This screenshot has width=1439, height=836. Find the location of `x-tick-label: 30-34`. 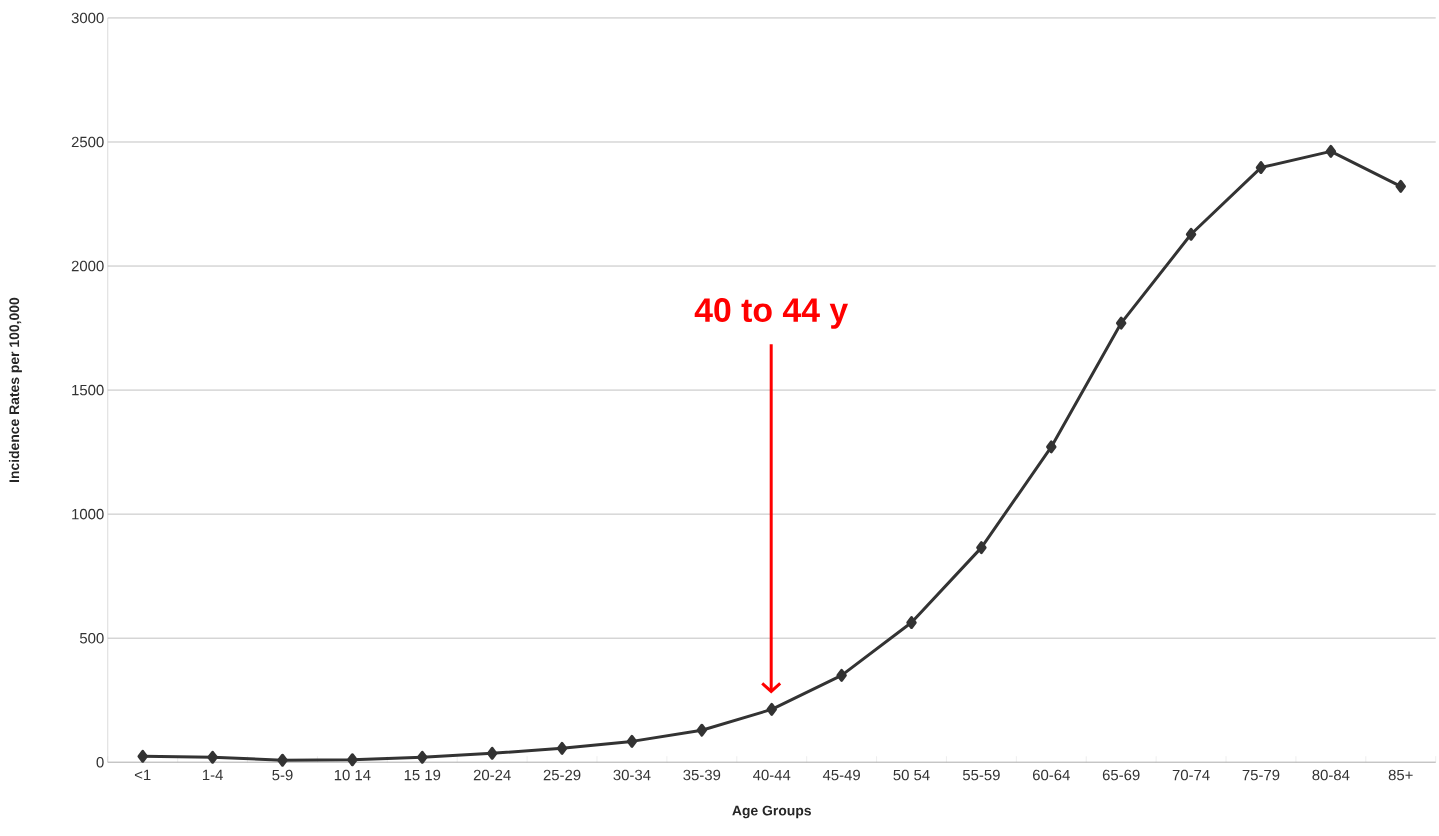

x-tick-label: 30-34 is located at coordinates (632, 775).